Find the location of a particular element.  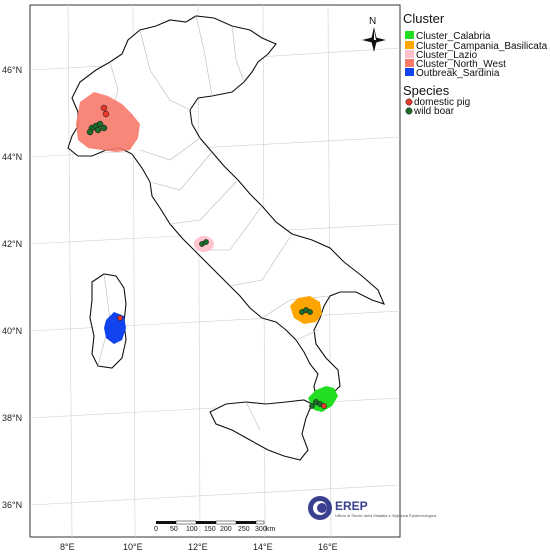

lat-tick-label: 36°N is located at coordinates (12, 505).